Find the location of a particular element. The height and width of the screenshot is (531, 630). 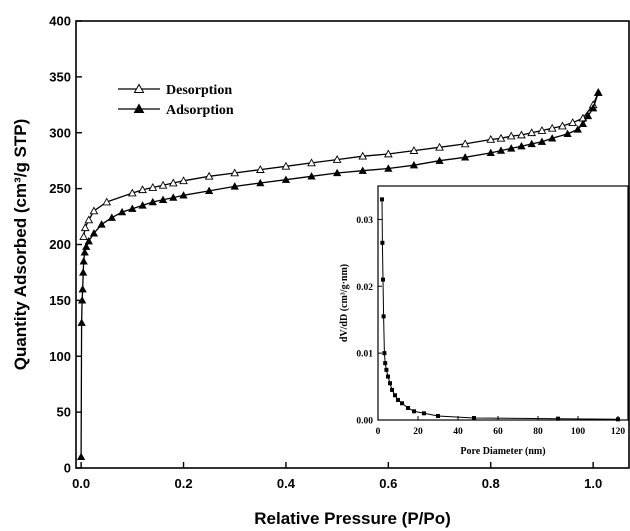

inset-y-tick-label: 0.02 is located at coordinates (364, 288).